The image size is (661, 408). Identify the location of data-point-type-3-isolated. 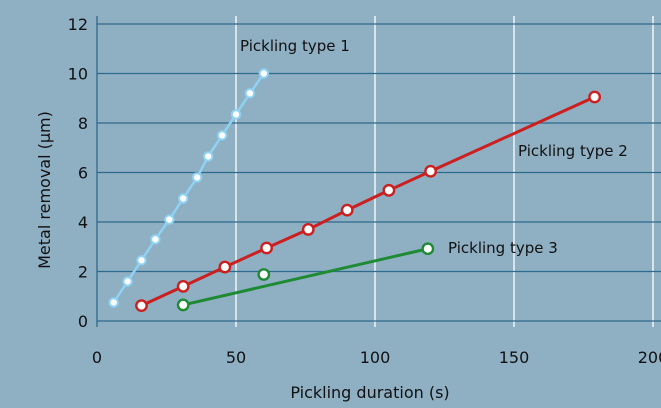
(264, 274).